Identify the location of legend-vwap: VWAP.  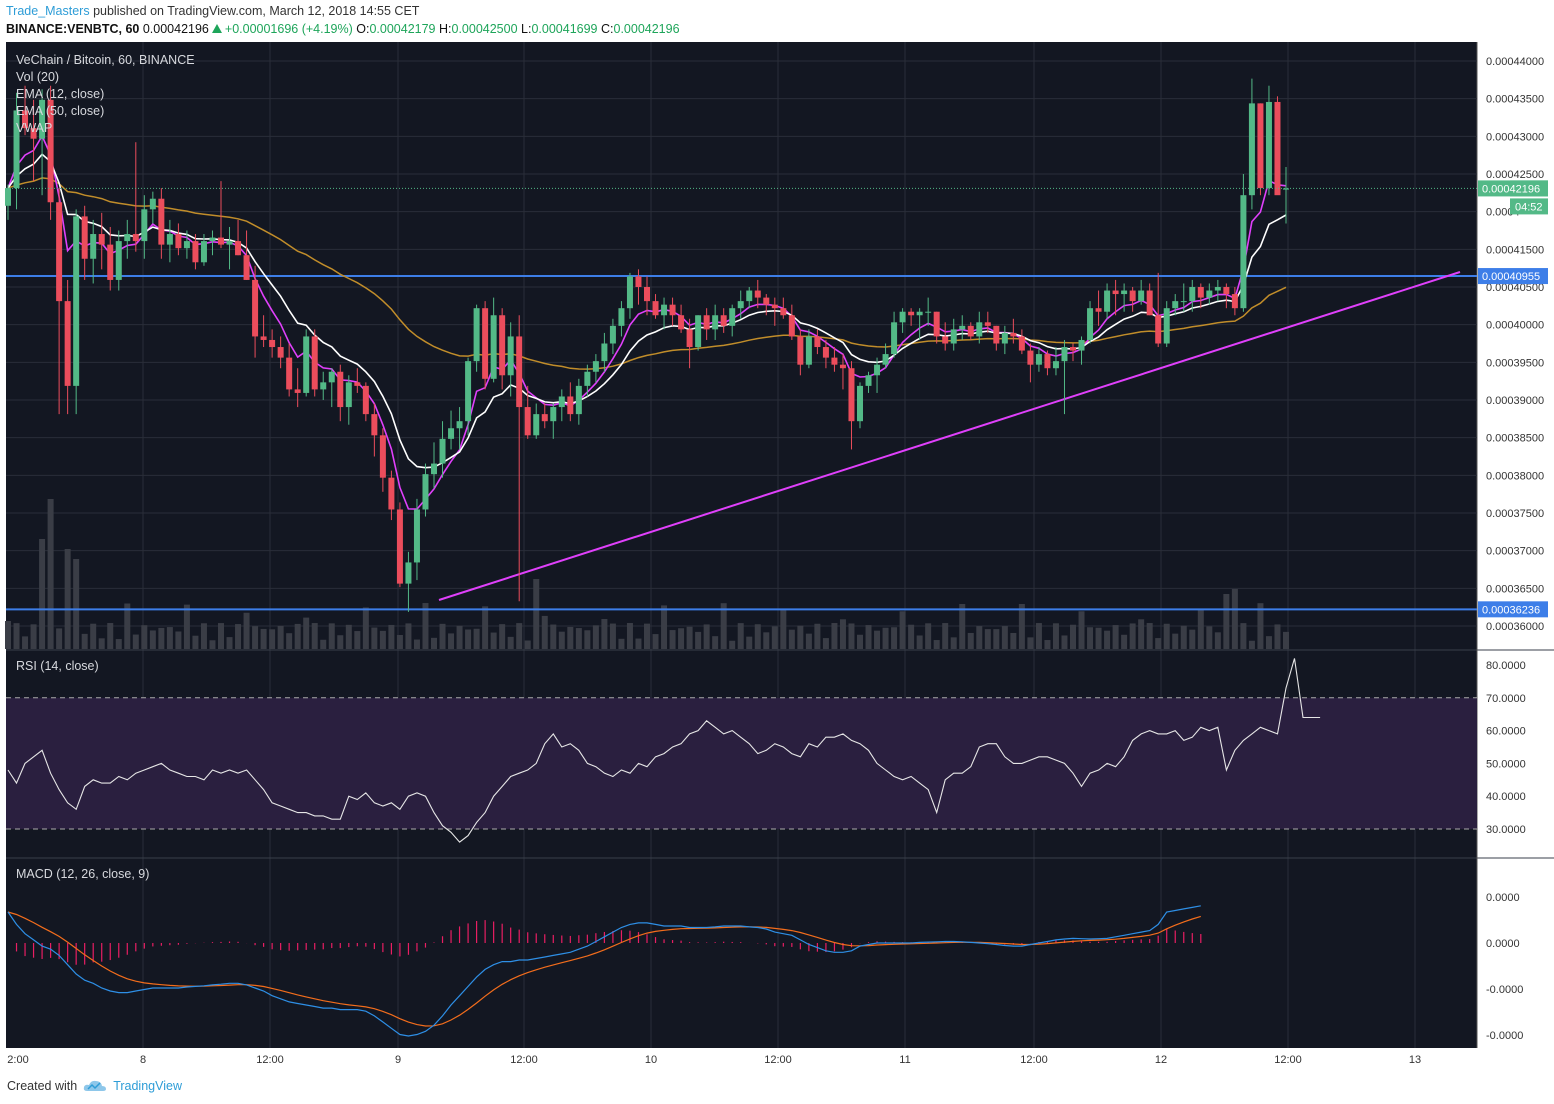
(34, 128).